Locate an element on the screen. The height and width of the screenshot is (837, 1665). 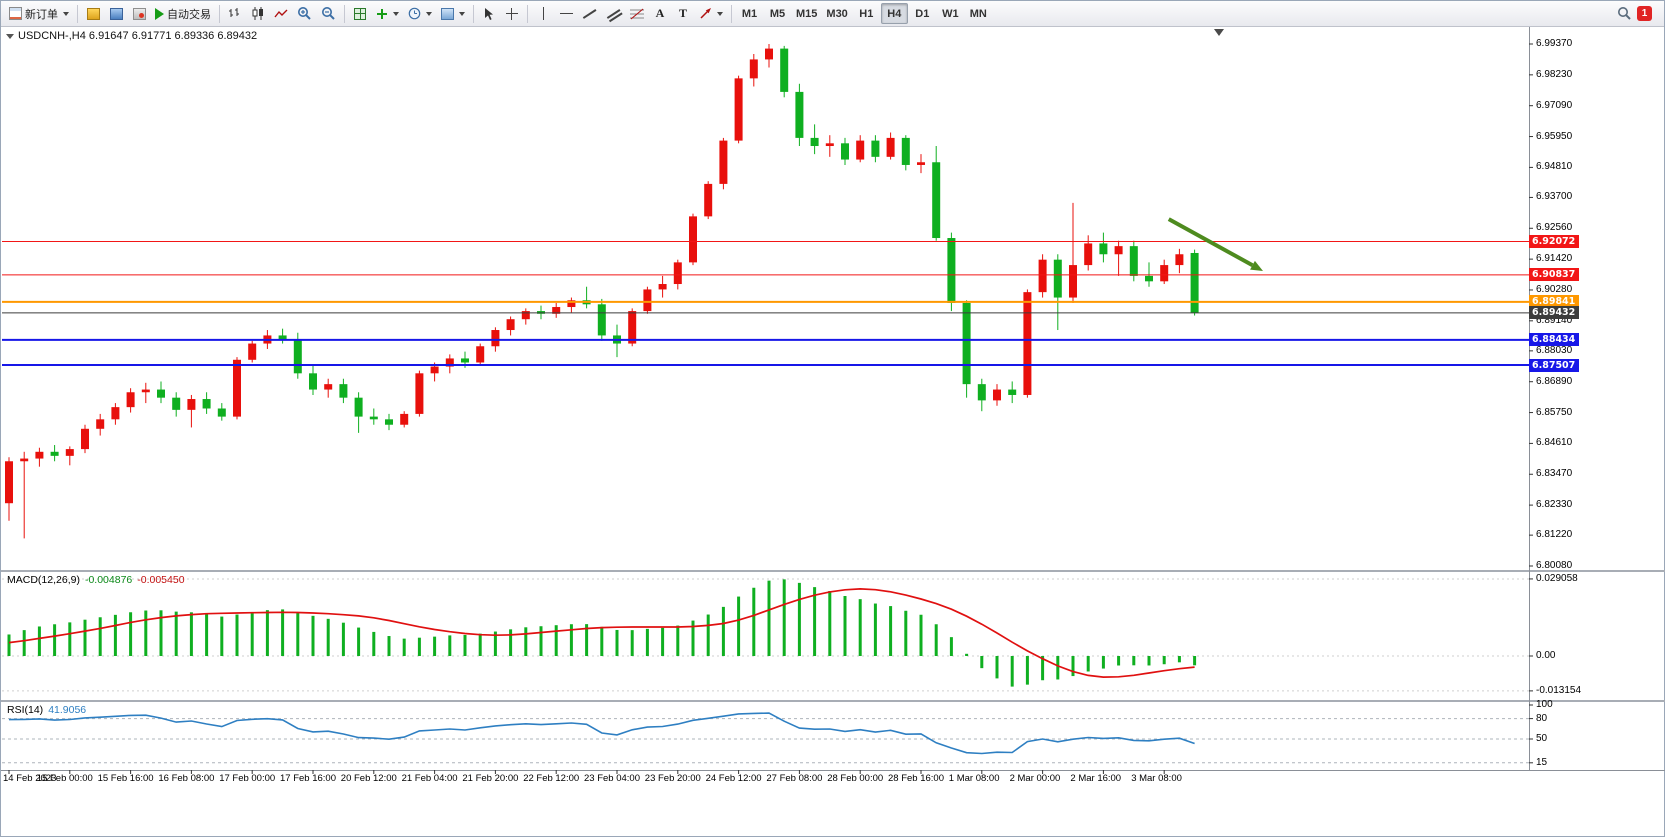
text-label-icon: T is located at coordinates (682, 13).